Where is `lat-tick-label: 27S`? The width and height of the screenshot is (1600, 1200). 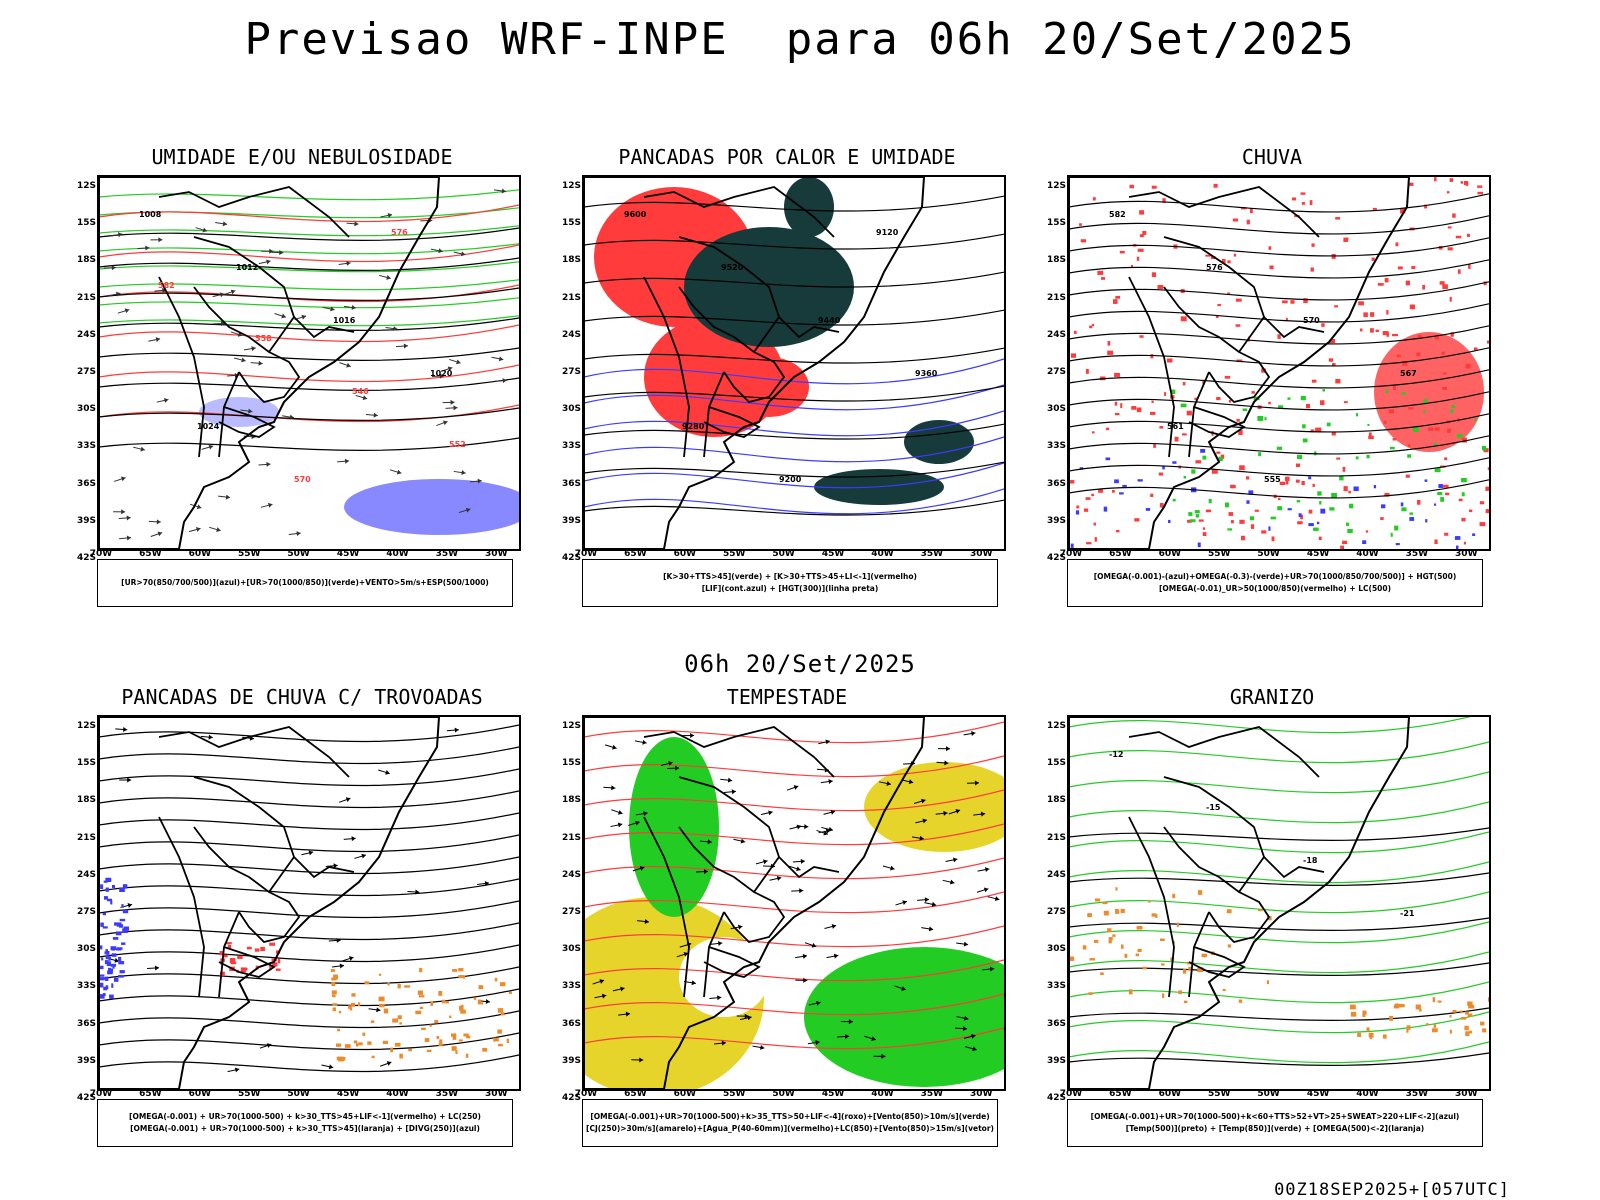
lat-tick-label: 27S is located at coordinates (1056, 372).